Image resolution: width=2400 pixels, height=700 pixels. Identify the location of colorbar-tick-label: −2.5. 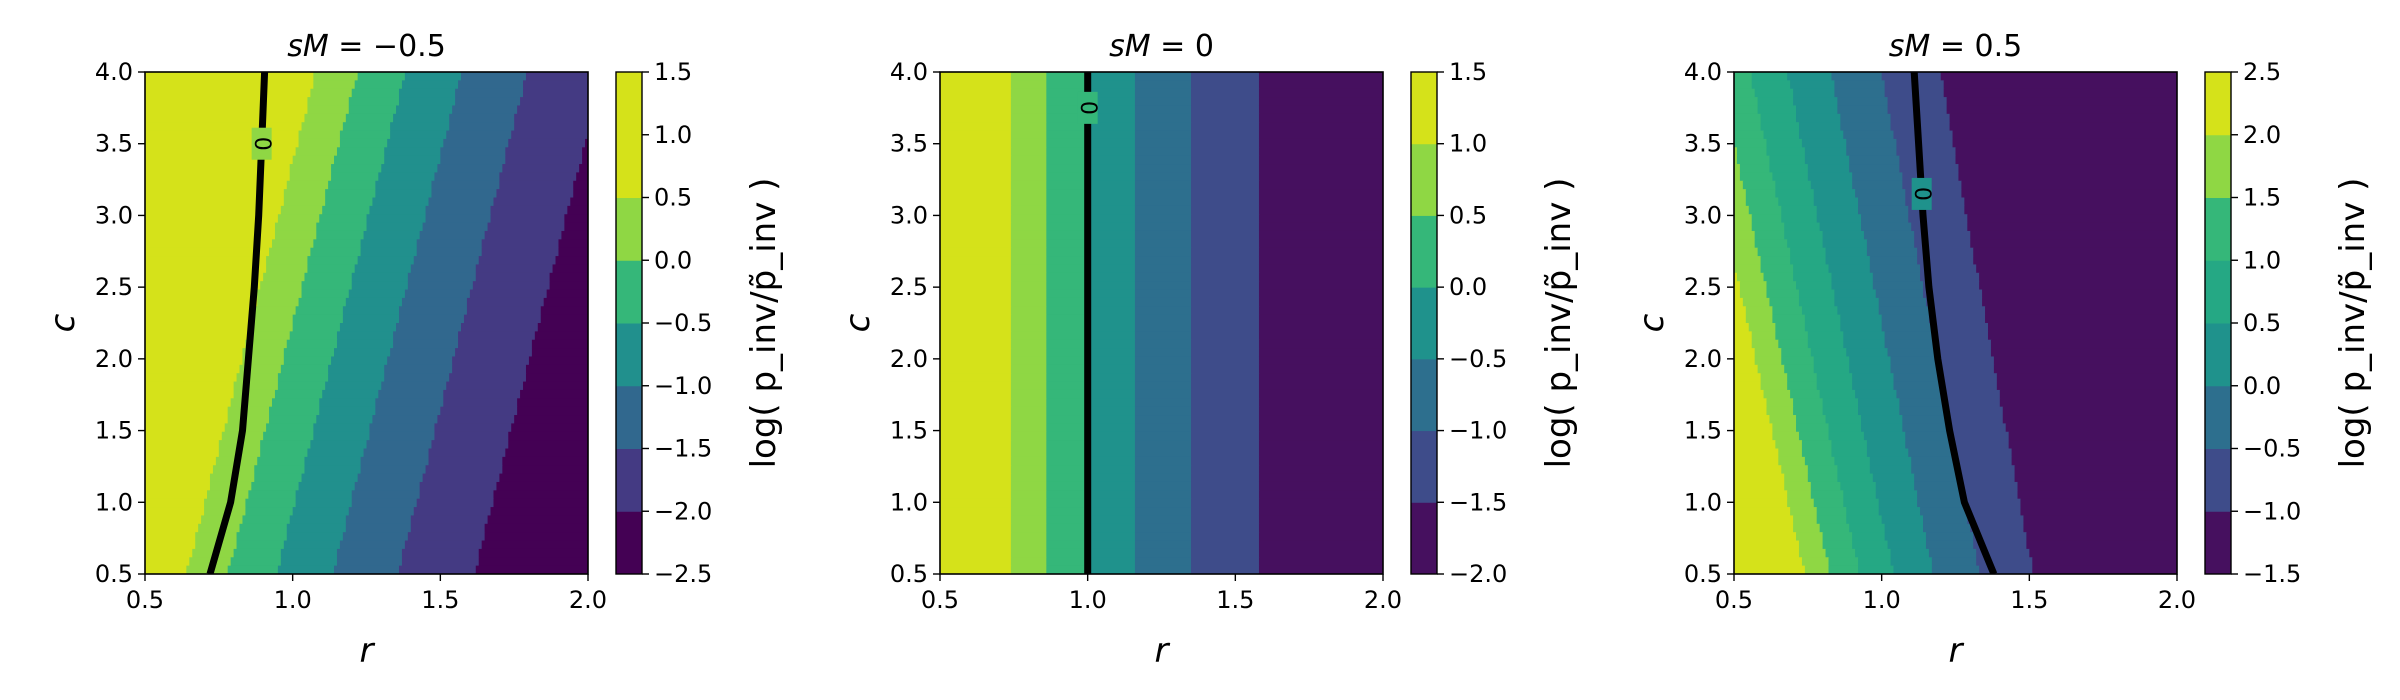
(683, 574).